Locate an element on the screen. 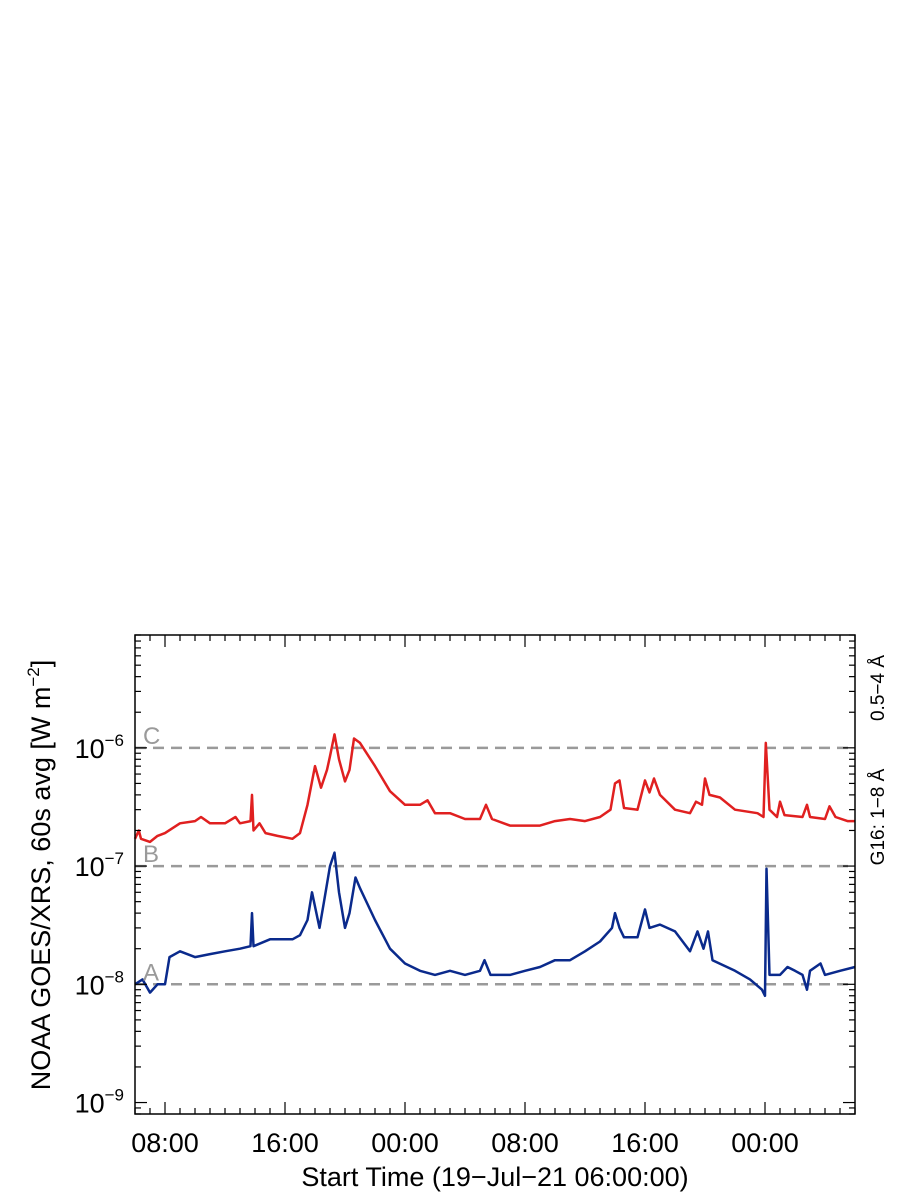 The height and width of the screenshot is (1200, 900). y-axis-title-sup: −2 is located at coordinates (33, 676).